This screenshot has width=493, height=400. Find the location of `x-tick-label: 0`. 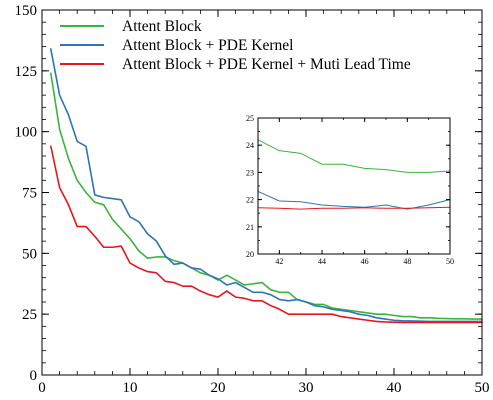

x-tick-label: 0 is located at coordinates (42, 388).